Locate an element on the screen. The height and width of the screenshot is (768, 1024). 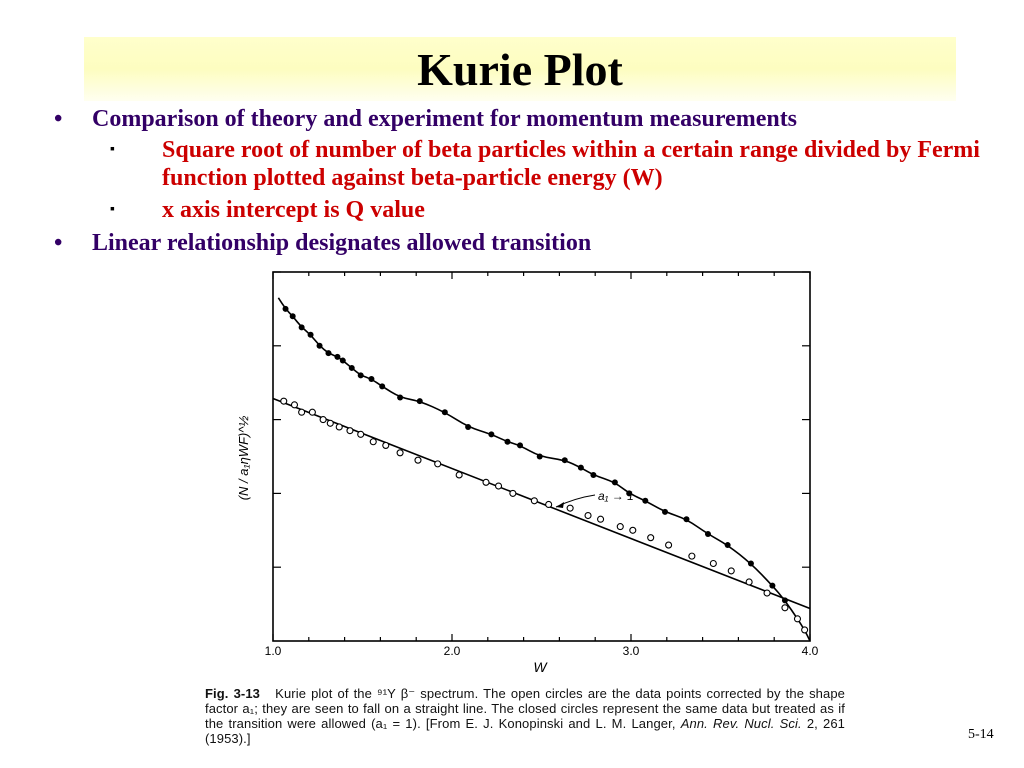
curve-annotation: a₁ → 1 is located at coordinates (616, 496).